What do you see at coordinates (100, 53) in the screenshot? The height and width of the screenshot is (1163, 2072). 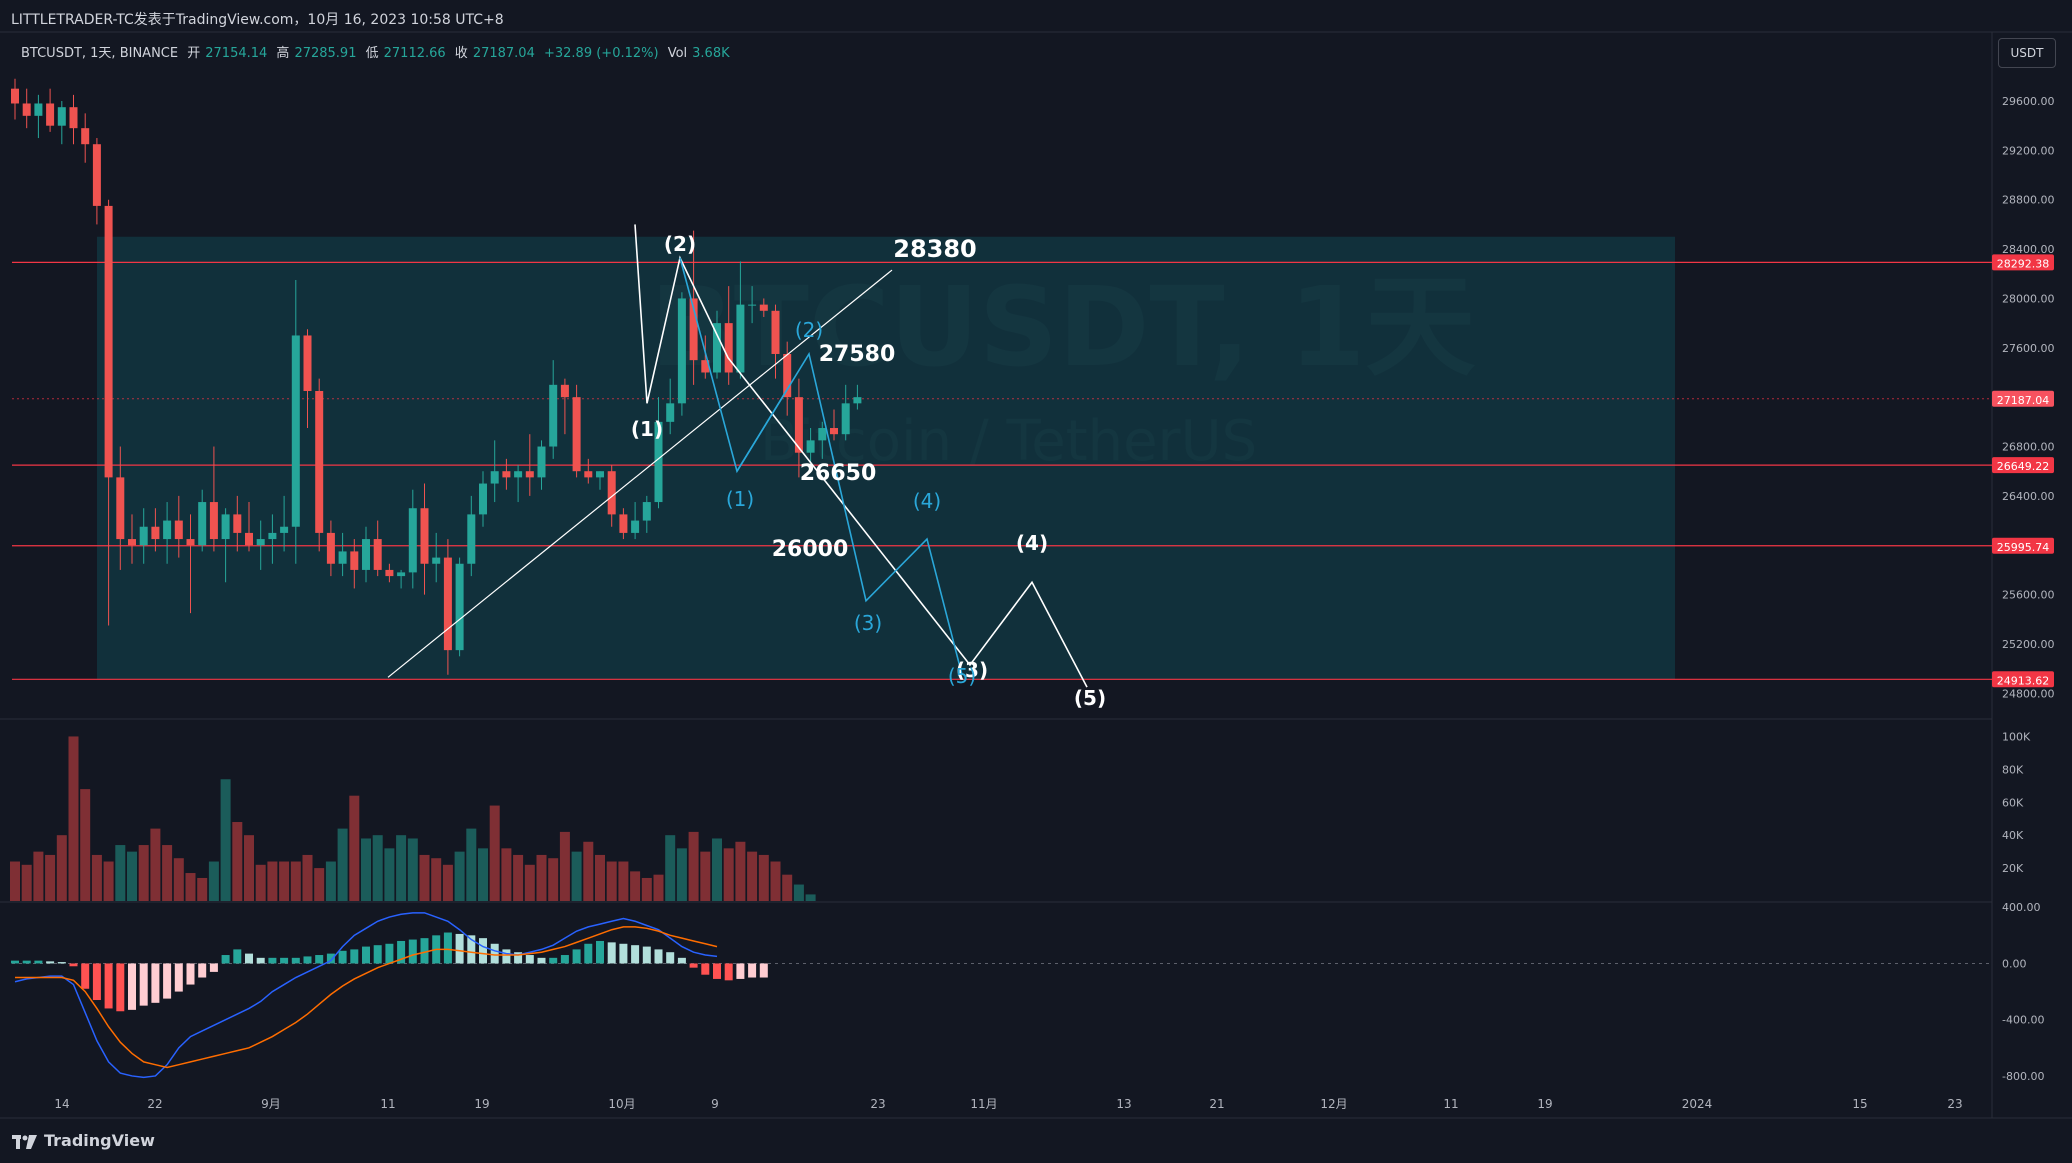 I see `symbol-name: BTCUSDT, 1天, BINANCE` at bounding box center [100, 53].